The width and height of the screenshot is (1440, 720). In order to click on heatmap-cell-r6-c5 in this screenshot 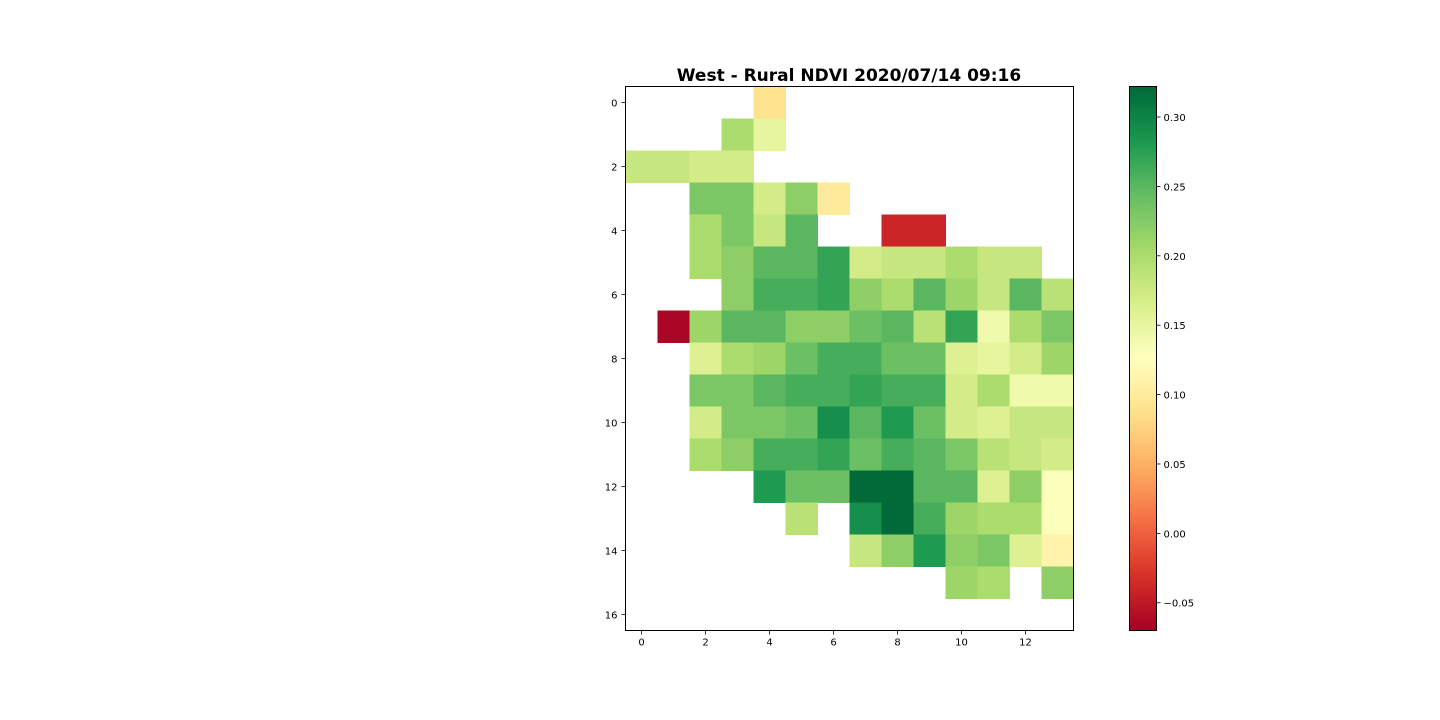, I will do `click(801, 294)`.